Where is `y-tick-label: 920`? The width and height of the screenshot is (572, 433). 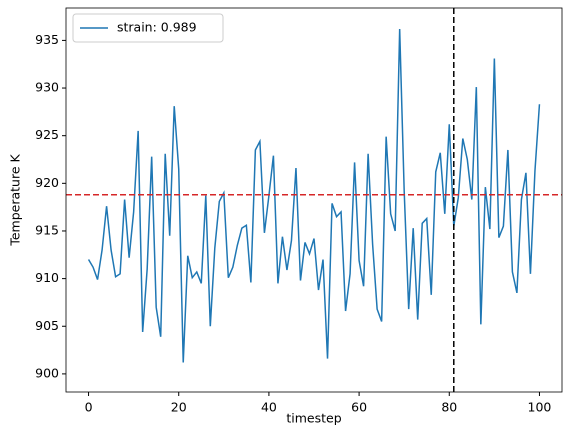
y-tick-label: 920 is located at coordinates (47, 182).